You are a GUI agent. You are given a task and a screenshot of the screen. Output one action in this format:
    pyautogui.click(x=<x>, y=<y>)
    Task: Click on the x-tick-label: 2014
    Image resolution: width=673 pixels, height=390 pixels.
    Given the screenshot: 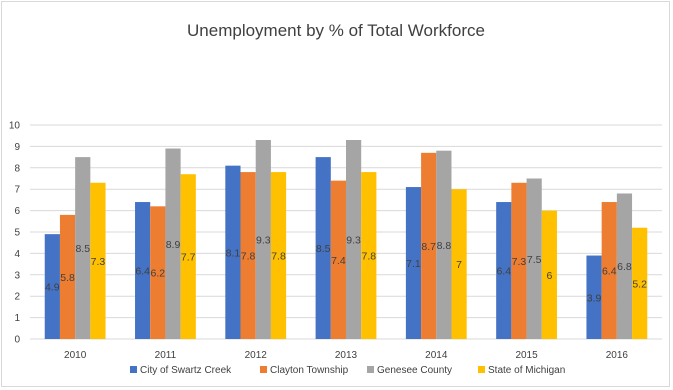 What is the action you would take?
    pyautogui.click(x=436, y=355)
    